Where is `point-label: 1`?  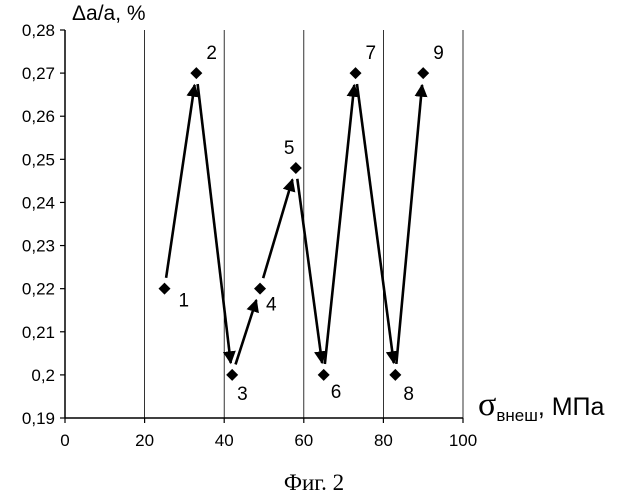 point-label: 1 is located at coordinates (184, 301).